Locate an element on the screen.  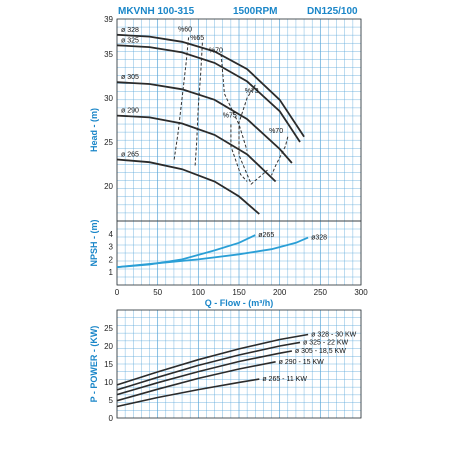
head-curve-label: ø 325 is located at coordinates (130, 40).